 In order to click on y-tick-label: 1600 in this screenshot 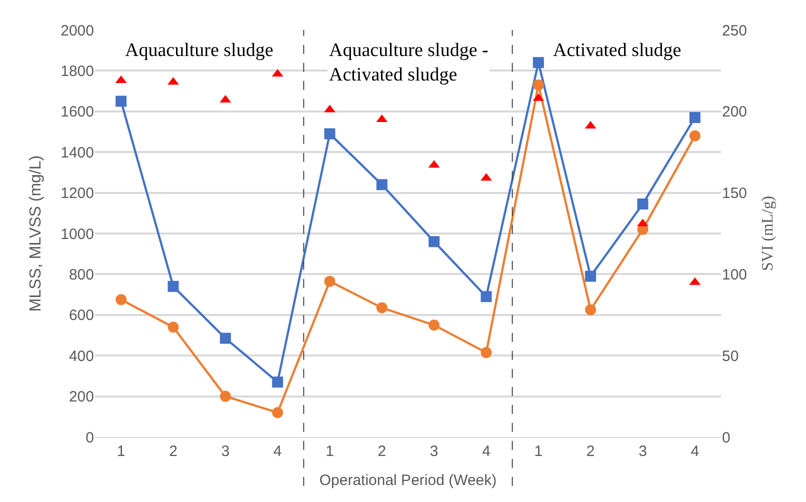, I will do `click(77, 112)`.